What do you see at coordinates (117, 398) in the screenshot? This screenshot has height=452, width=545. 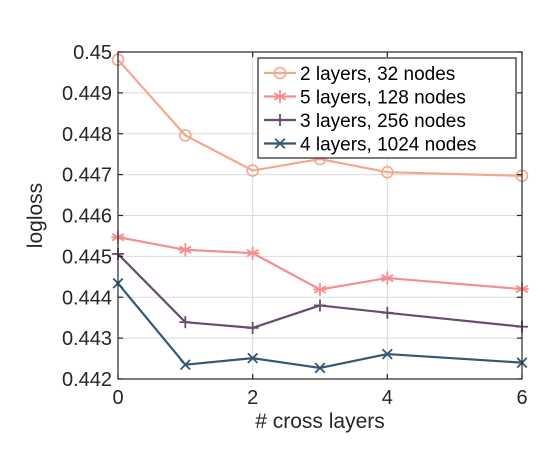 I see `x-tick-label: 0` at bounding box center [117, 398].